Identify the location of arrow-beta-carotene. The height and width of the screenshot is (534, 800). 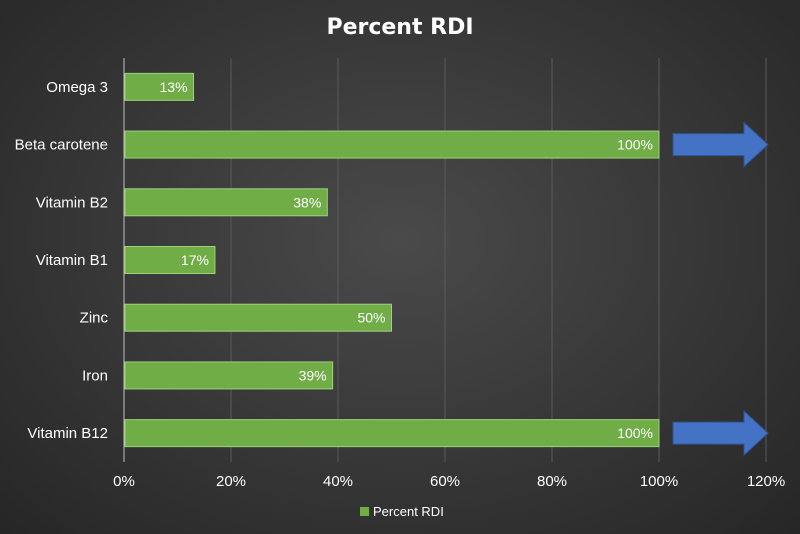
(720, 144).